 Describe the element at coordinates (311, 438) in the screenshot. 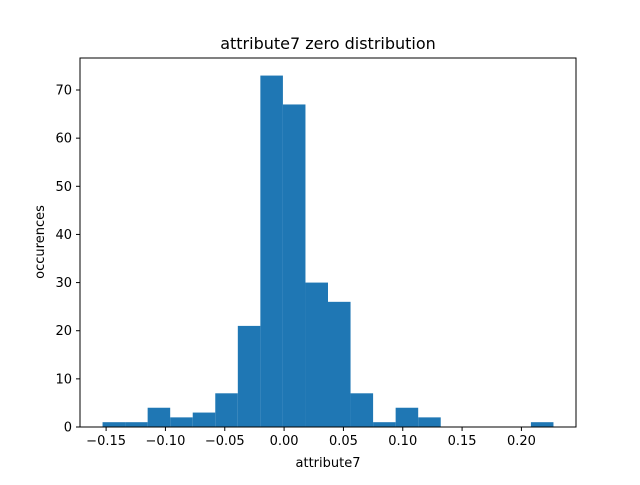

I see `x-axis-ticks: −0.15 −0.10 −0.05 0.00 0.05 0.10 0.15 0.20` at that location.